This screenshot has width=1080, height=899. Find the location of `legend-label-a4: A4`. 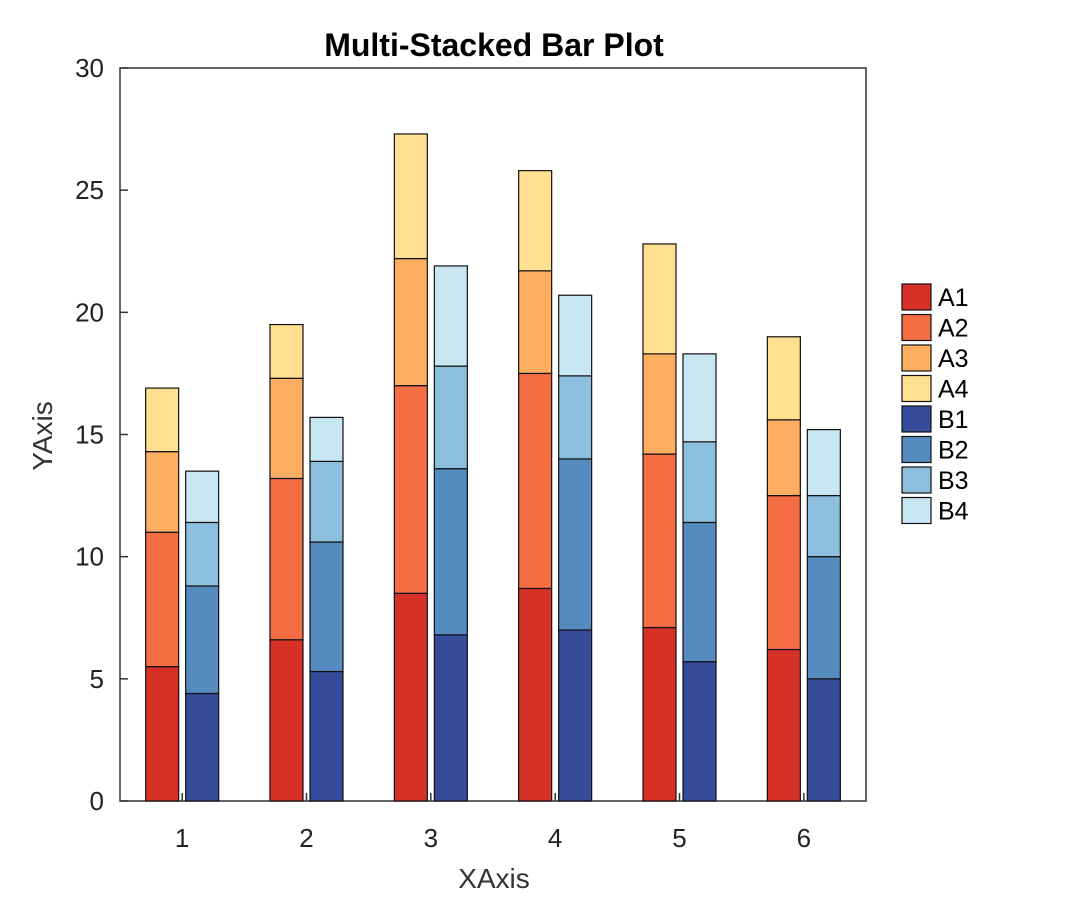

legend-label-a4: A4 is located at coordinates (953, 390).